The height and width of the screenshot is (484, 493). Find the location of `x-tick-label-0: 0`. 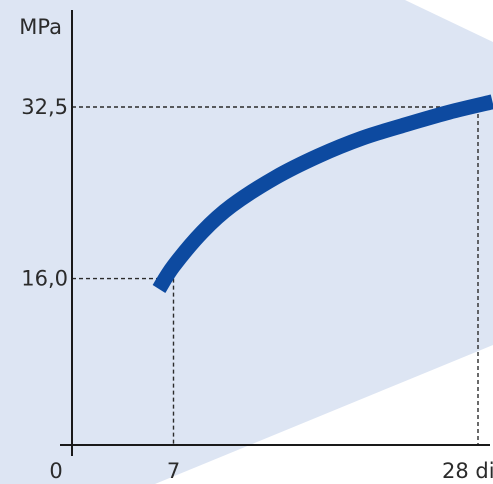

x-tick-label-0: 0 is located at coordinates (55, 471).